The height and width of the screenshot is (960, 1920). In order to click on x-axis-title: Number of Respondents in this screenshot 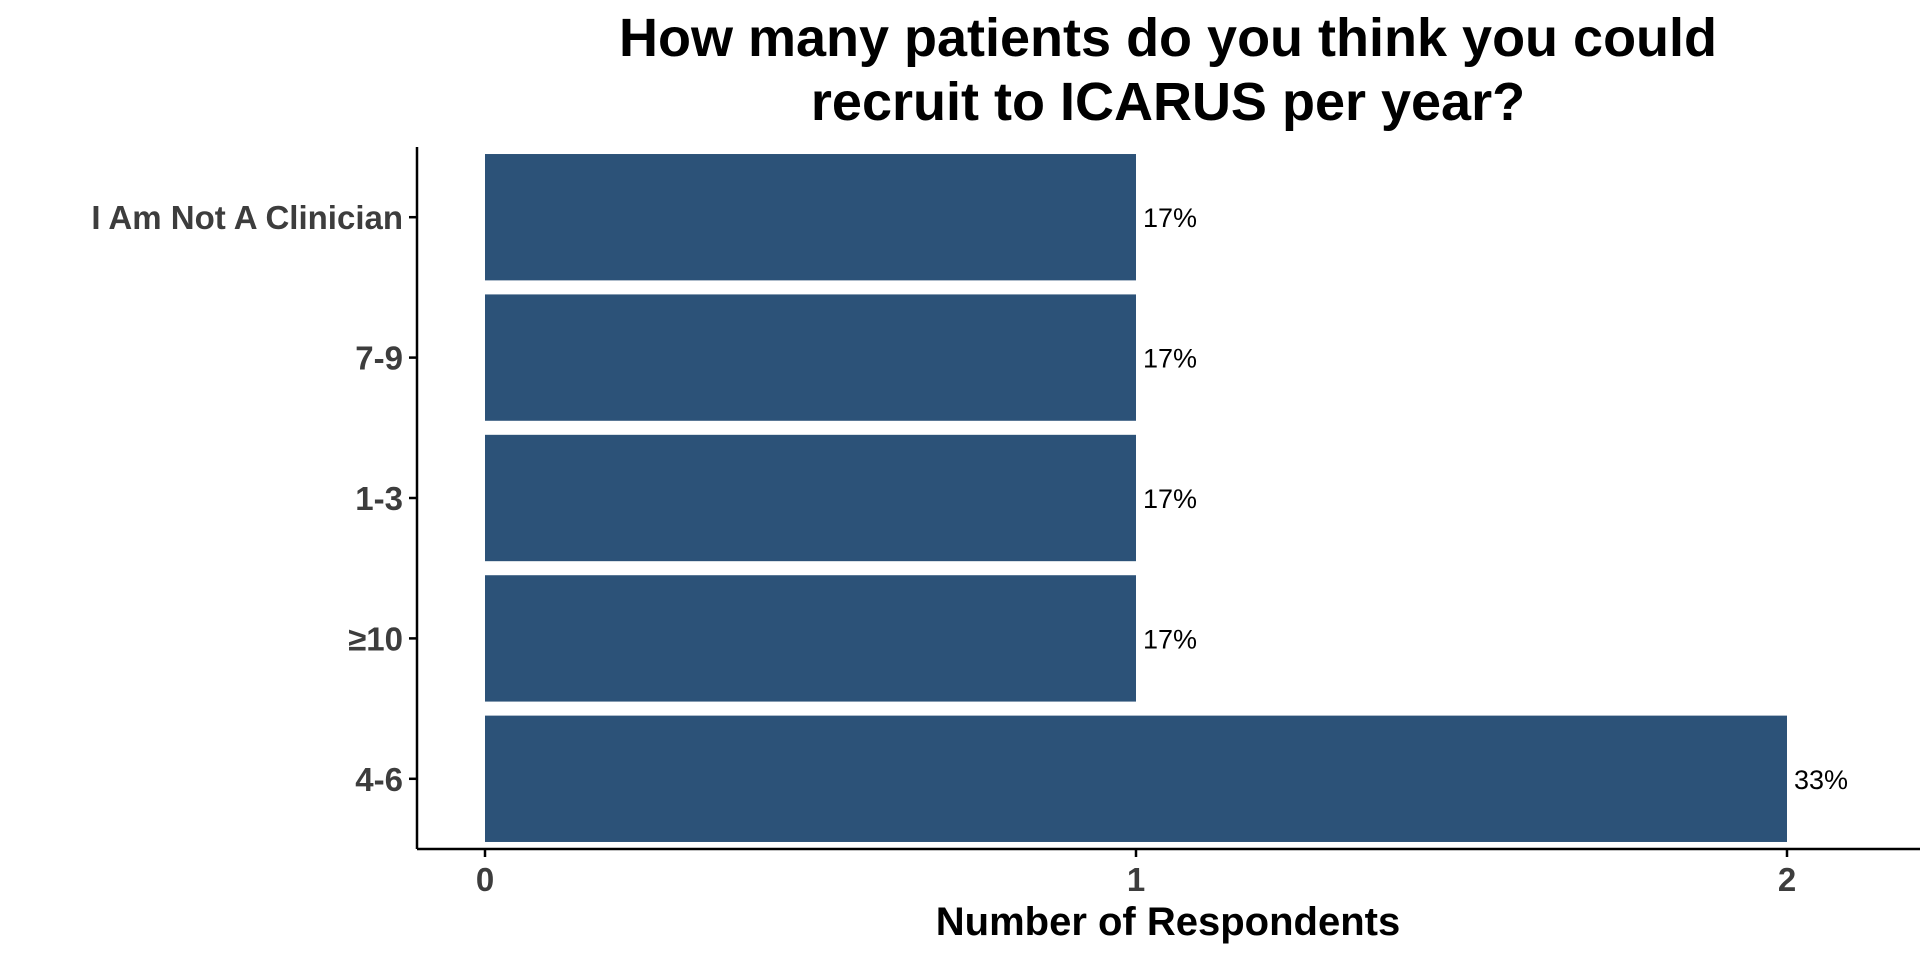, I will do `click(1168, 922)`.